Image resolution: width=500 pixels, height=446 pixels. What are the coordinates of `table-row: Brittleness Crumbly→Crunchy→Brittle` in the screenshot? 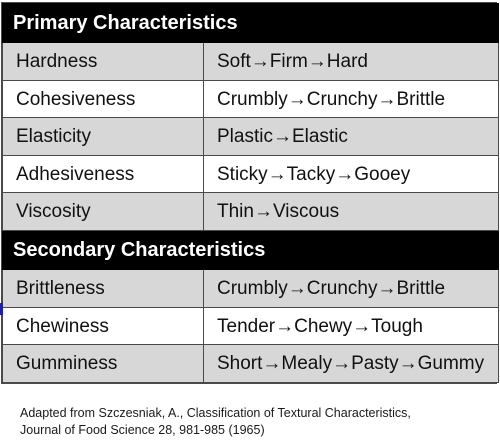 It's located at (251, 288).